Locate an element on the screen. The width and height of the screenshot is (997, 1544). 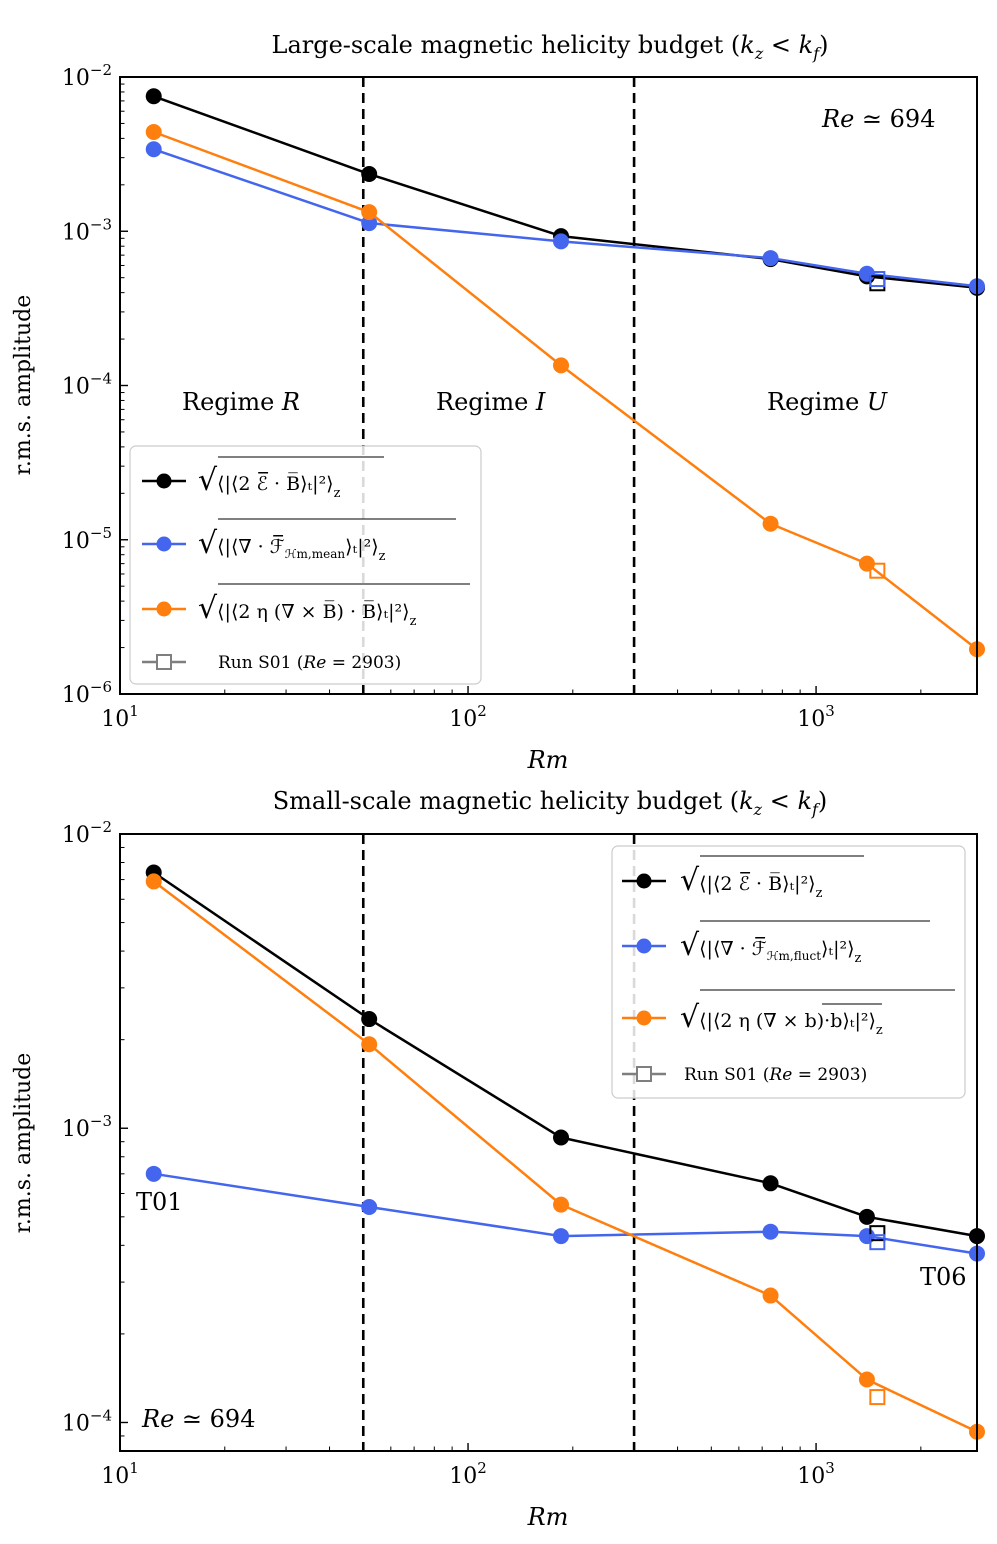
bottom-t01-label: T01 is located at coordinates (159, 1202).